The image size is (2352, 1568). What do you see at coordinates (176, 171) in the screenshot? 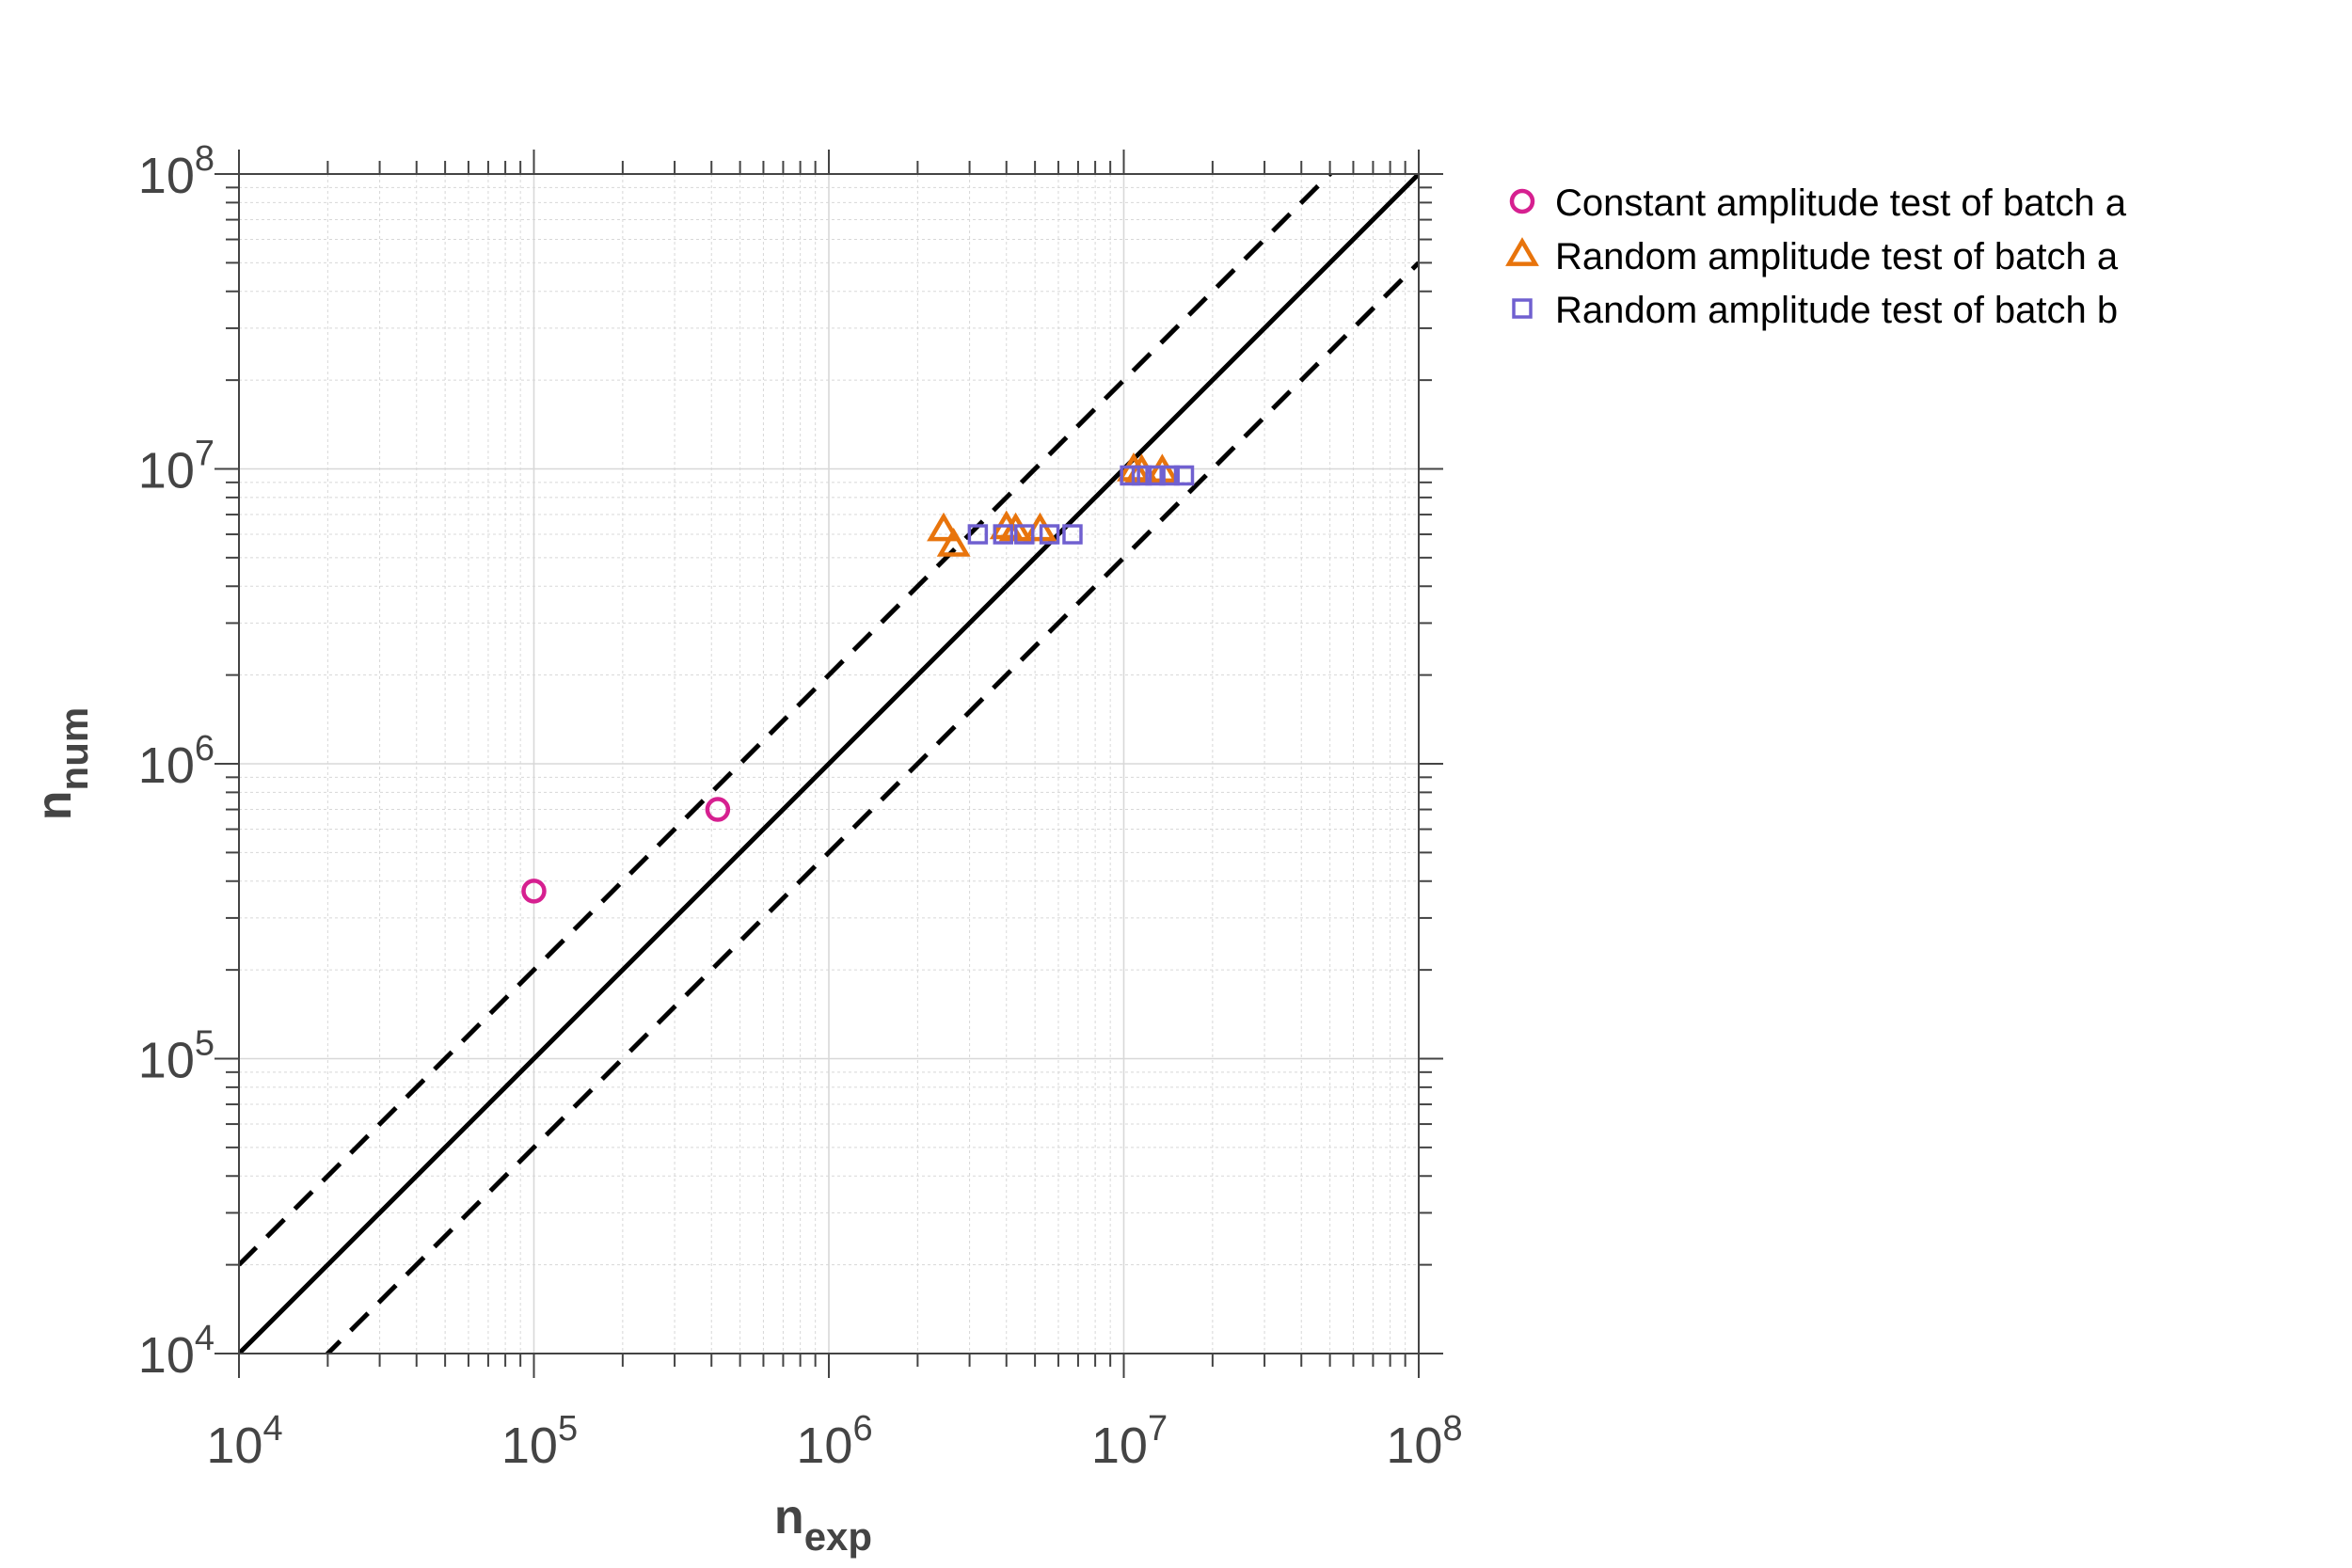
I see `y-tick-label: 10⁸` at bounding box center [176, 171].